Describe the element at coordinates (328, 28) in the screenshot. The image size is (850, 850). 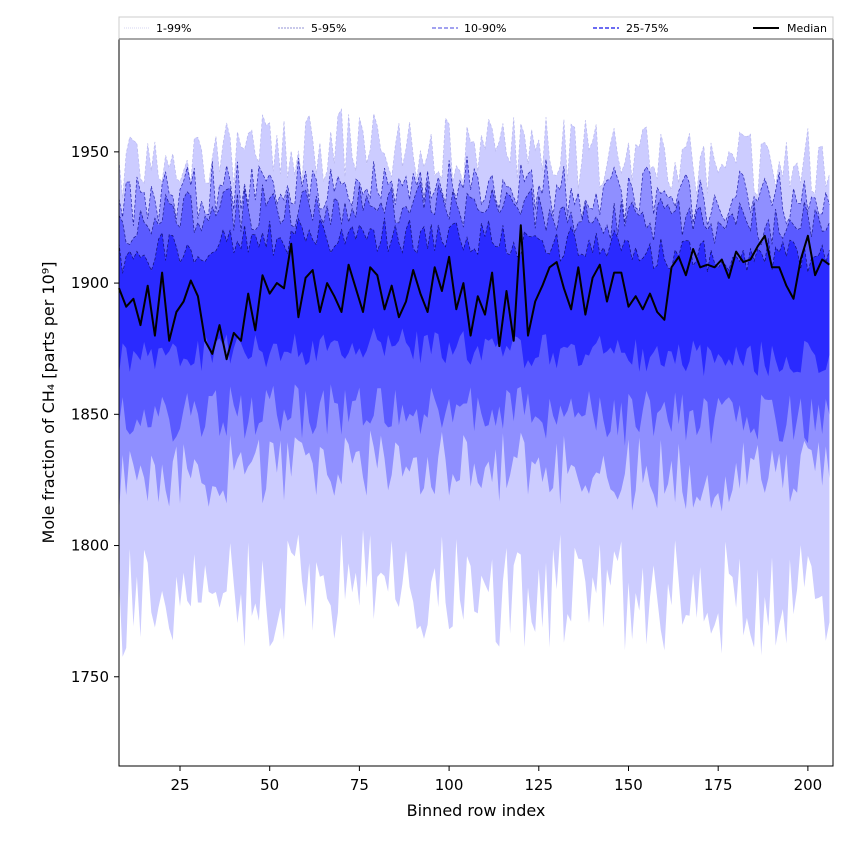
I see `legend-label-p5_95: 5-95%` at that location.